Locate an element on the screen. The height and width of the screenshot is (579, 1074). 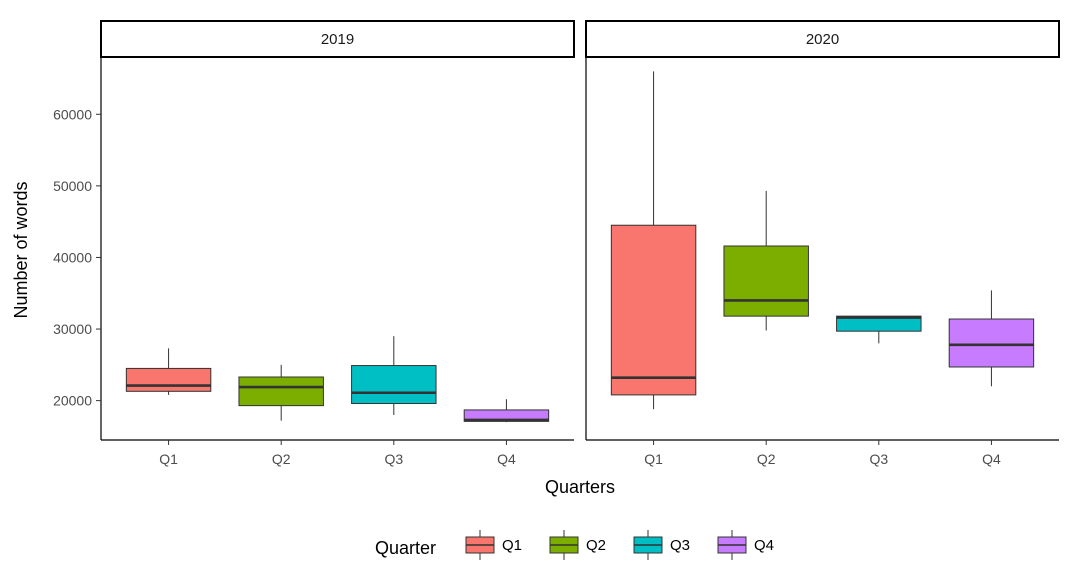
box-2020-Q3 is located at coordinates (879, 329).